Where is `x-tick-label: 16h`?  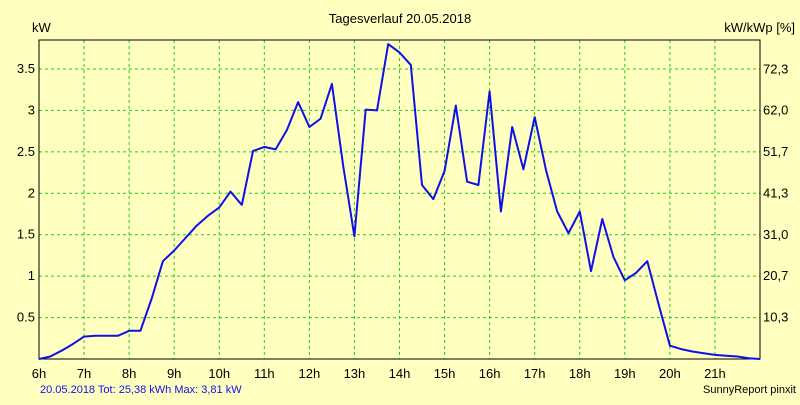 x-tick-label: 16h is located at coordinates (490, 373).